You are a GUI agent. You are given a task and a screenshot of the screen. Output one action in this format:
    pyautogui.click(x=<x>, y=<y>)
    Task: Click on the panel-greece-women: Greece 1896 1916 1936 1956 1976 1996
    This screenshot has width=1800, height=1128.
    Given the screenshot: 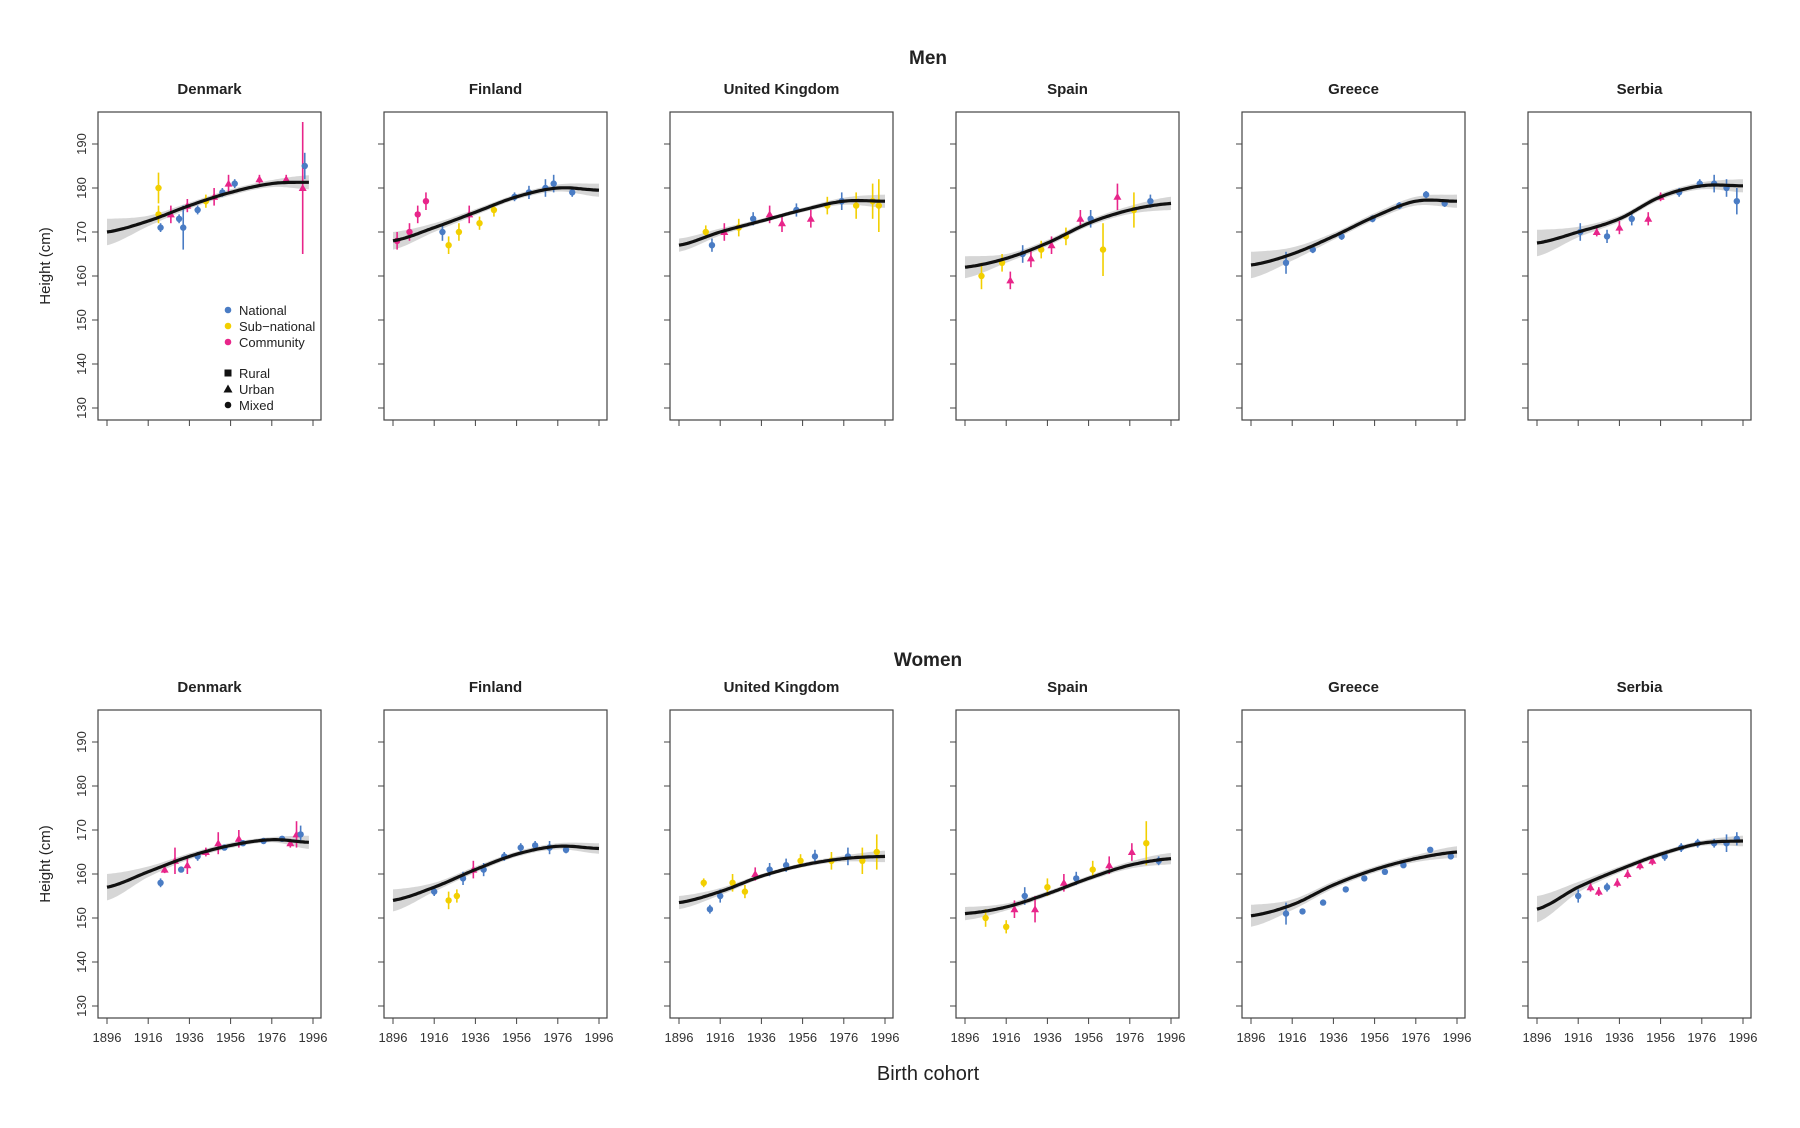 What is the action you would take?
    pyautogui.click(x=1353, y=862)
    